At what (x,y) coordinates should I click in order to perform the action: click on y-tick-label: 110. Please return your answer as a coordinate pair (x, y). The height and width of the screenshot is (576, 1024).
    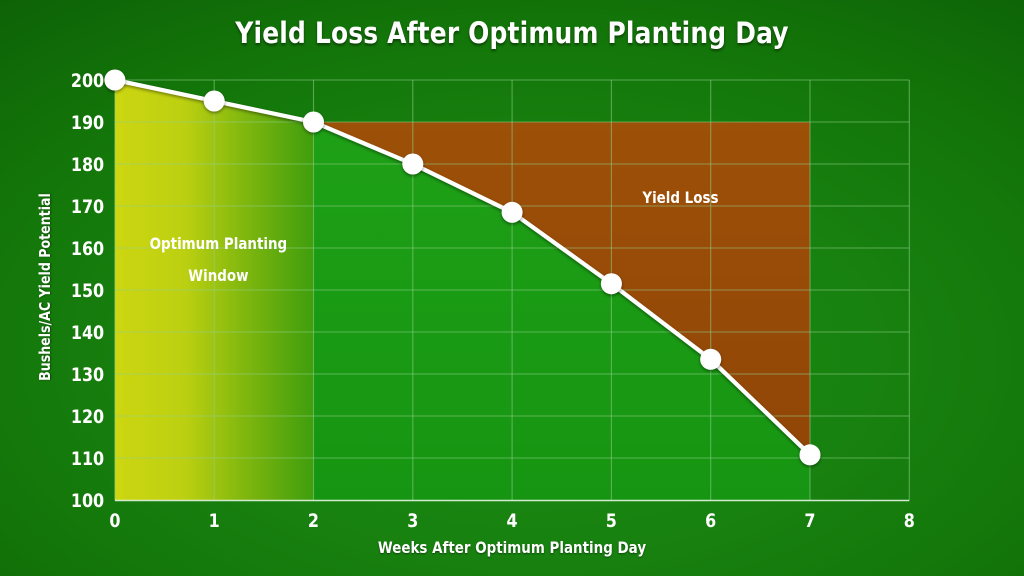
    Looking at the image, I should click on (87, 460).